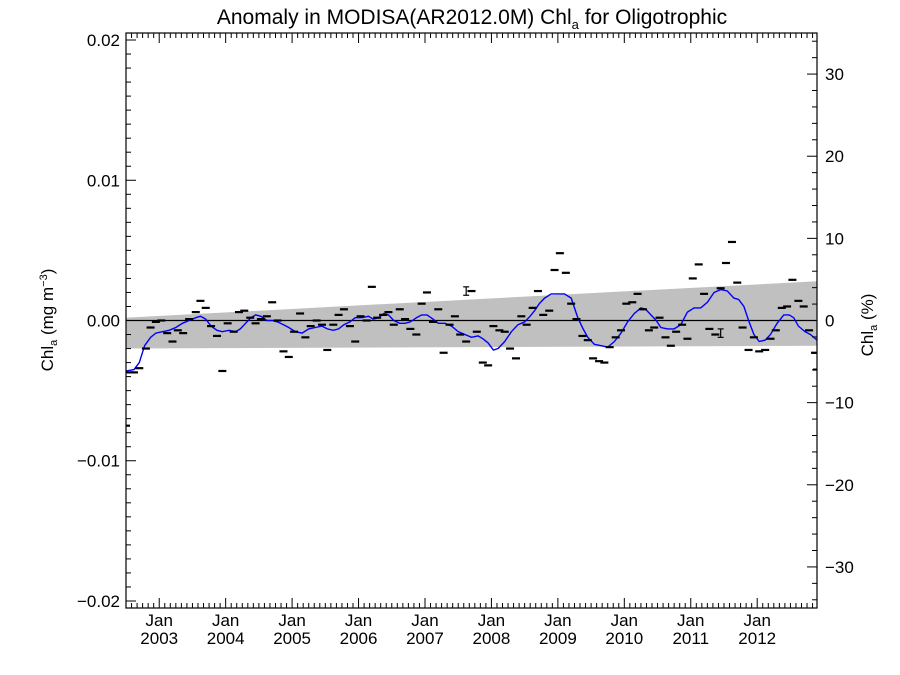  Describe the element at coordinates (653, 17) in the screenshot. I see `chart-title-tail: for Oligotrophic` at that location.